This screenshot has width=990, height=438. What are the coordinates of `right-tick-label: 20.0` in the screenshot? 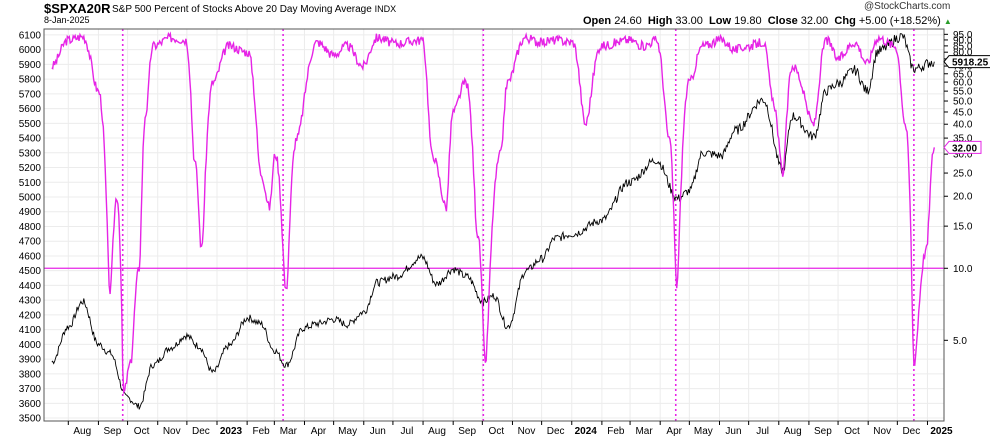 It's located at (963, 197).